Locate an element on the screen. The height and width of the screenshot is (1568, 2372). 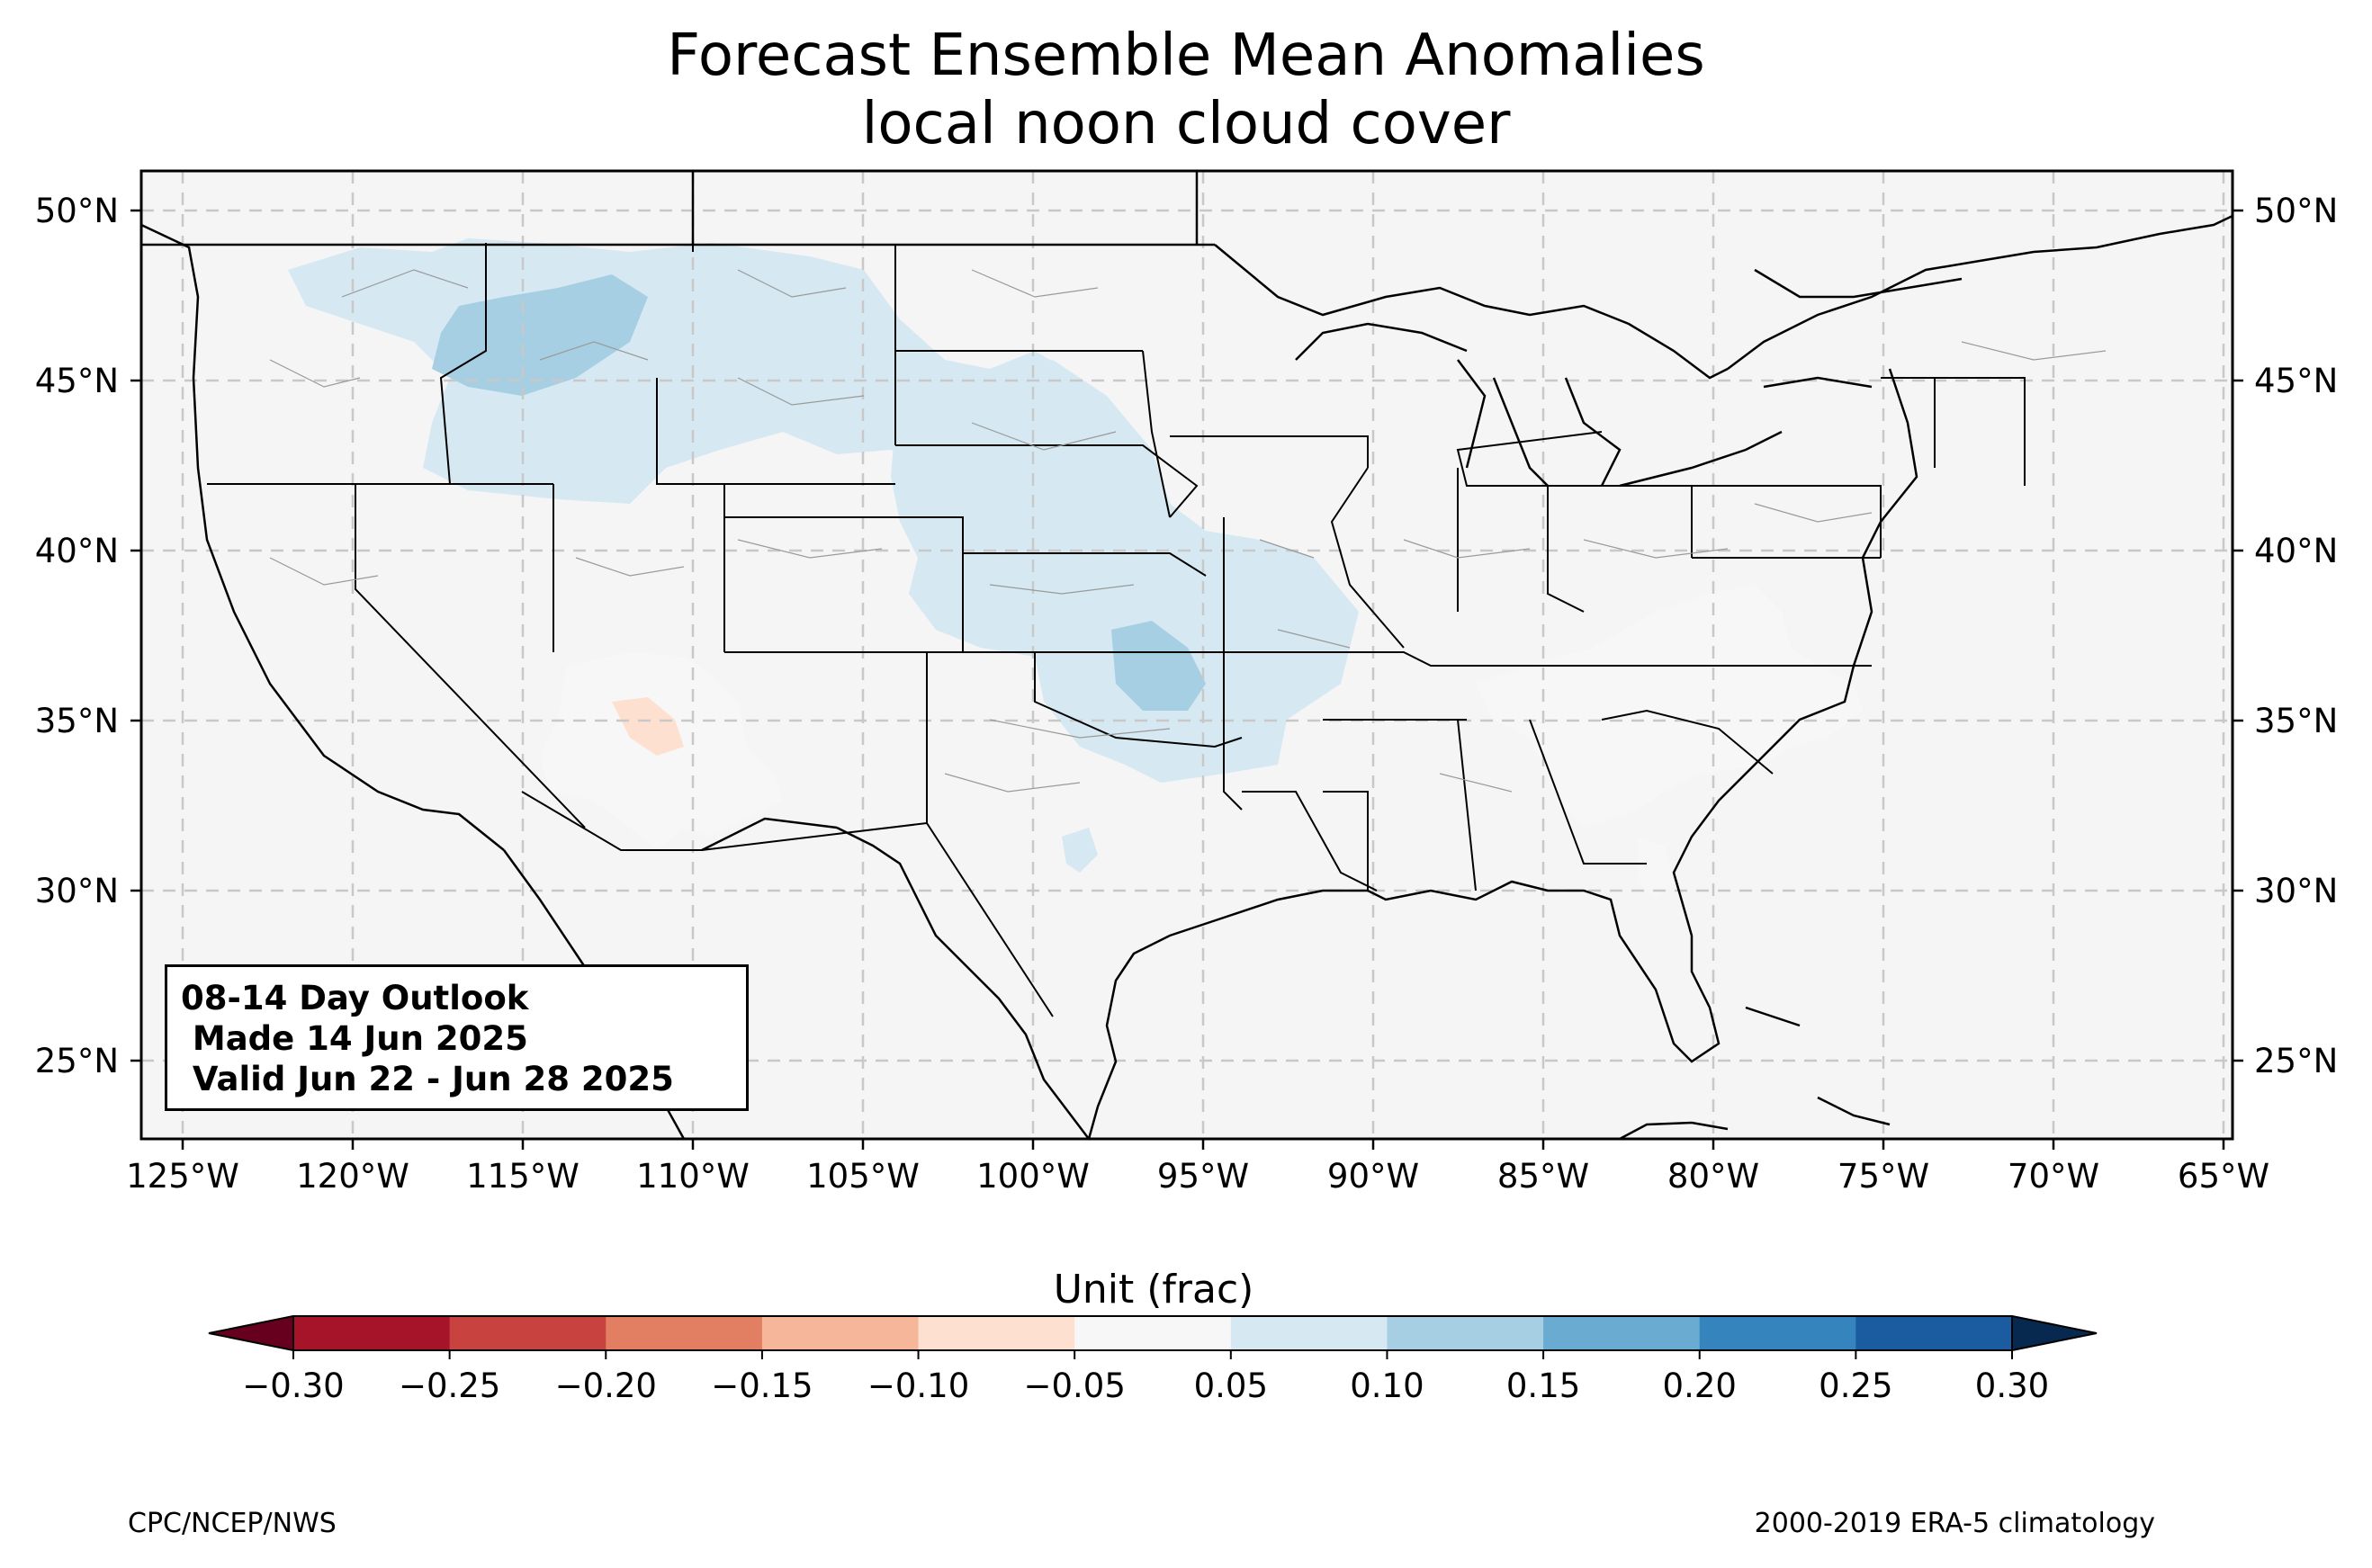
colorbar-extension-frame-left is located at coordinates (251, 1333).